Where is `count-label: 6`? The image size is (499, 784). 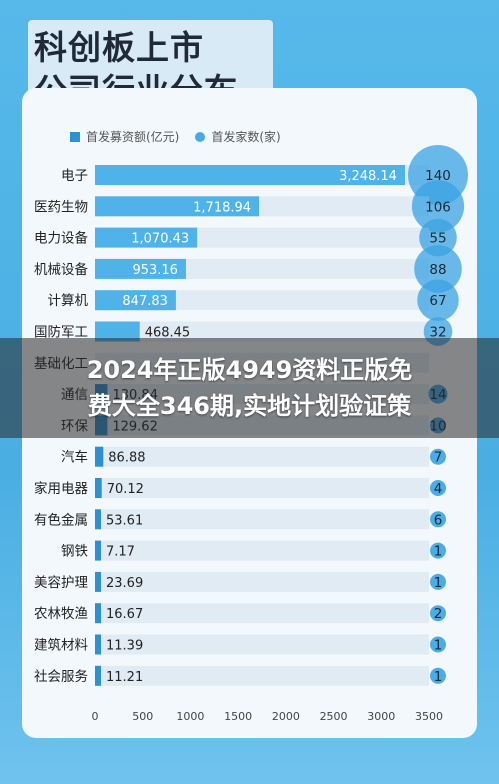 count-label: 6 is located at coordinates (438, 520).